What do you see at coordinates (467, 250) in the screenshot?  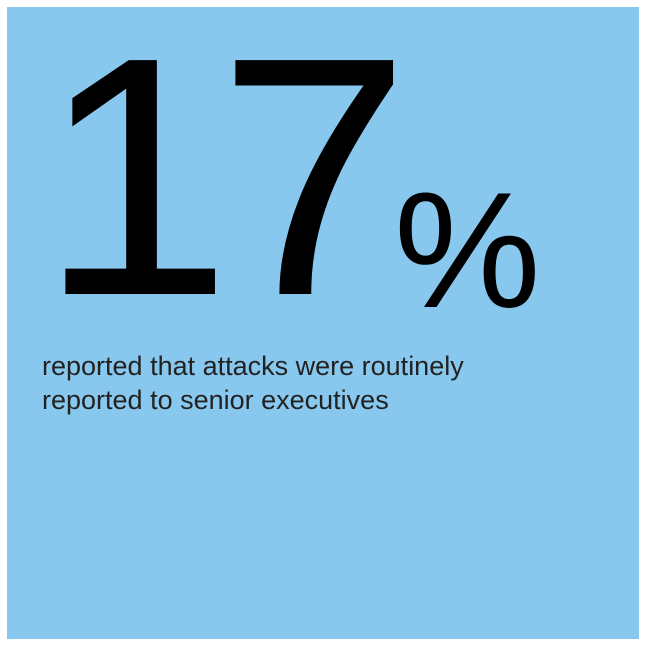 I see `stat-percent-sign: %` at bounding box center [467, 250].